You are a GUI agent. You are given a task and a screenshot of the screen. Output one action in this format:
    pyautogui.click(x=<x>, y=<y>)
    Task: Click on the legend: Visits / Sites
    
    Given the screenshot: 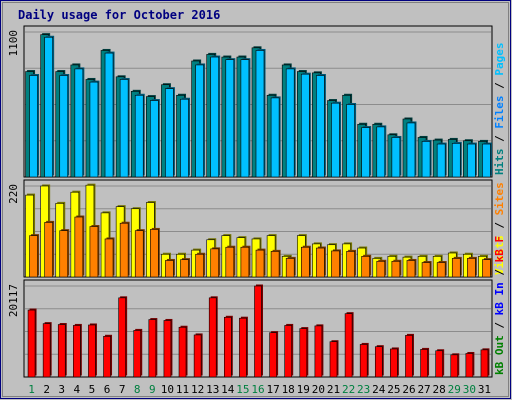 What is the action you would take?
    pyautogui.click(x=499, y=228)
    